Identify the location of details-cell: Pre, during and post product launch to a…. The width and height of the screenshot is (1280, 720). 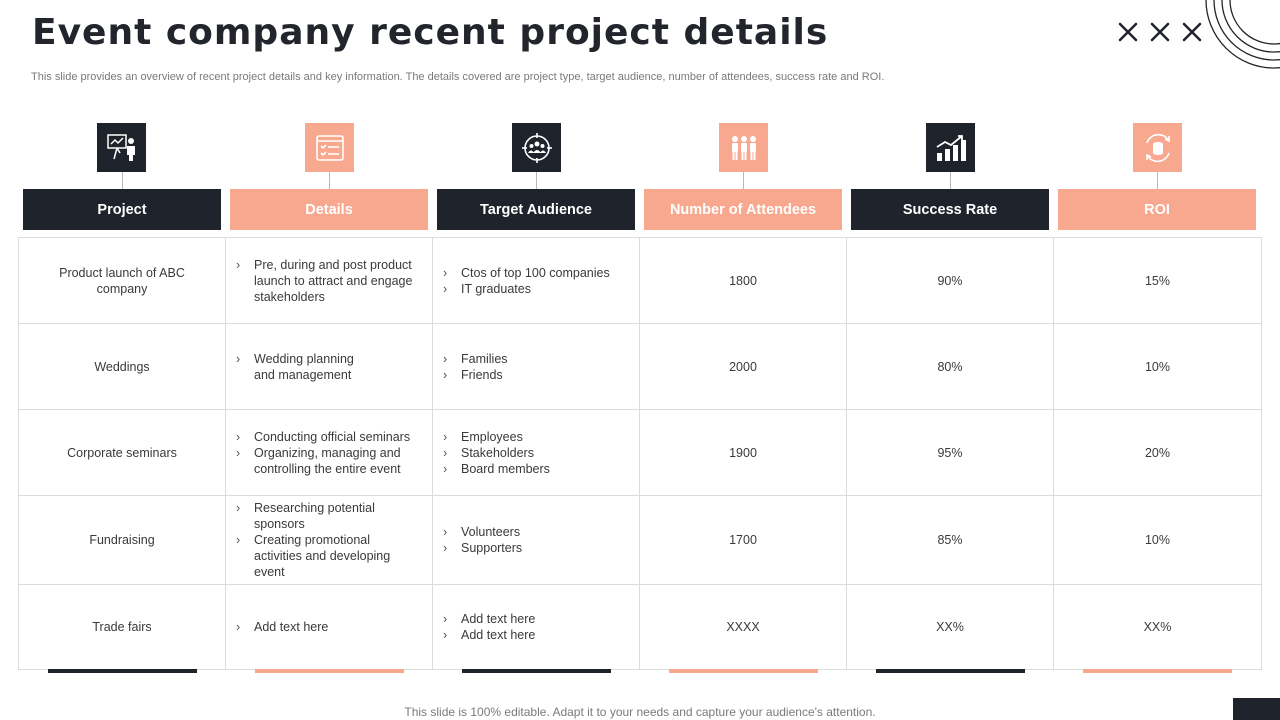
(329, 280).